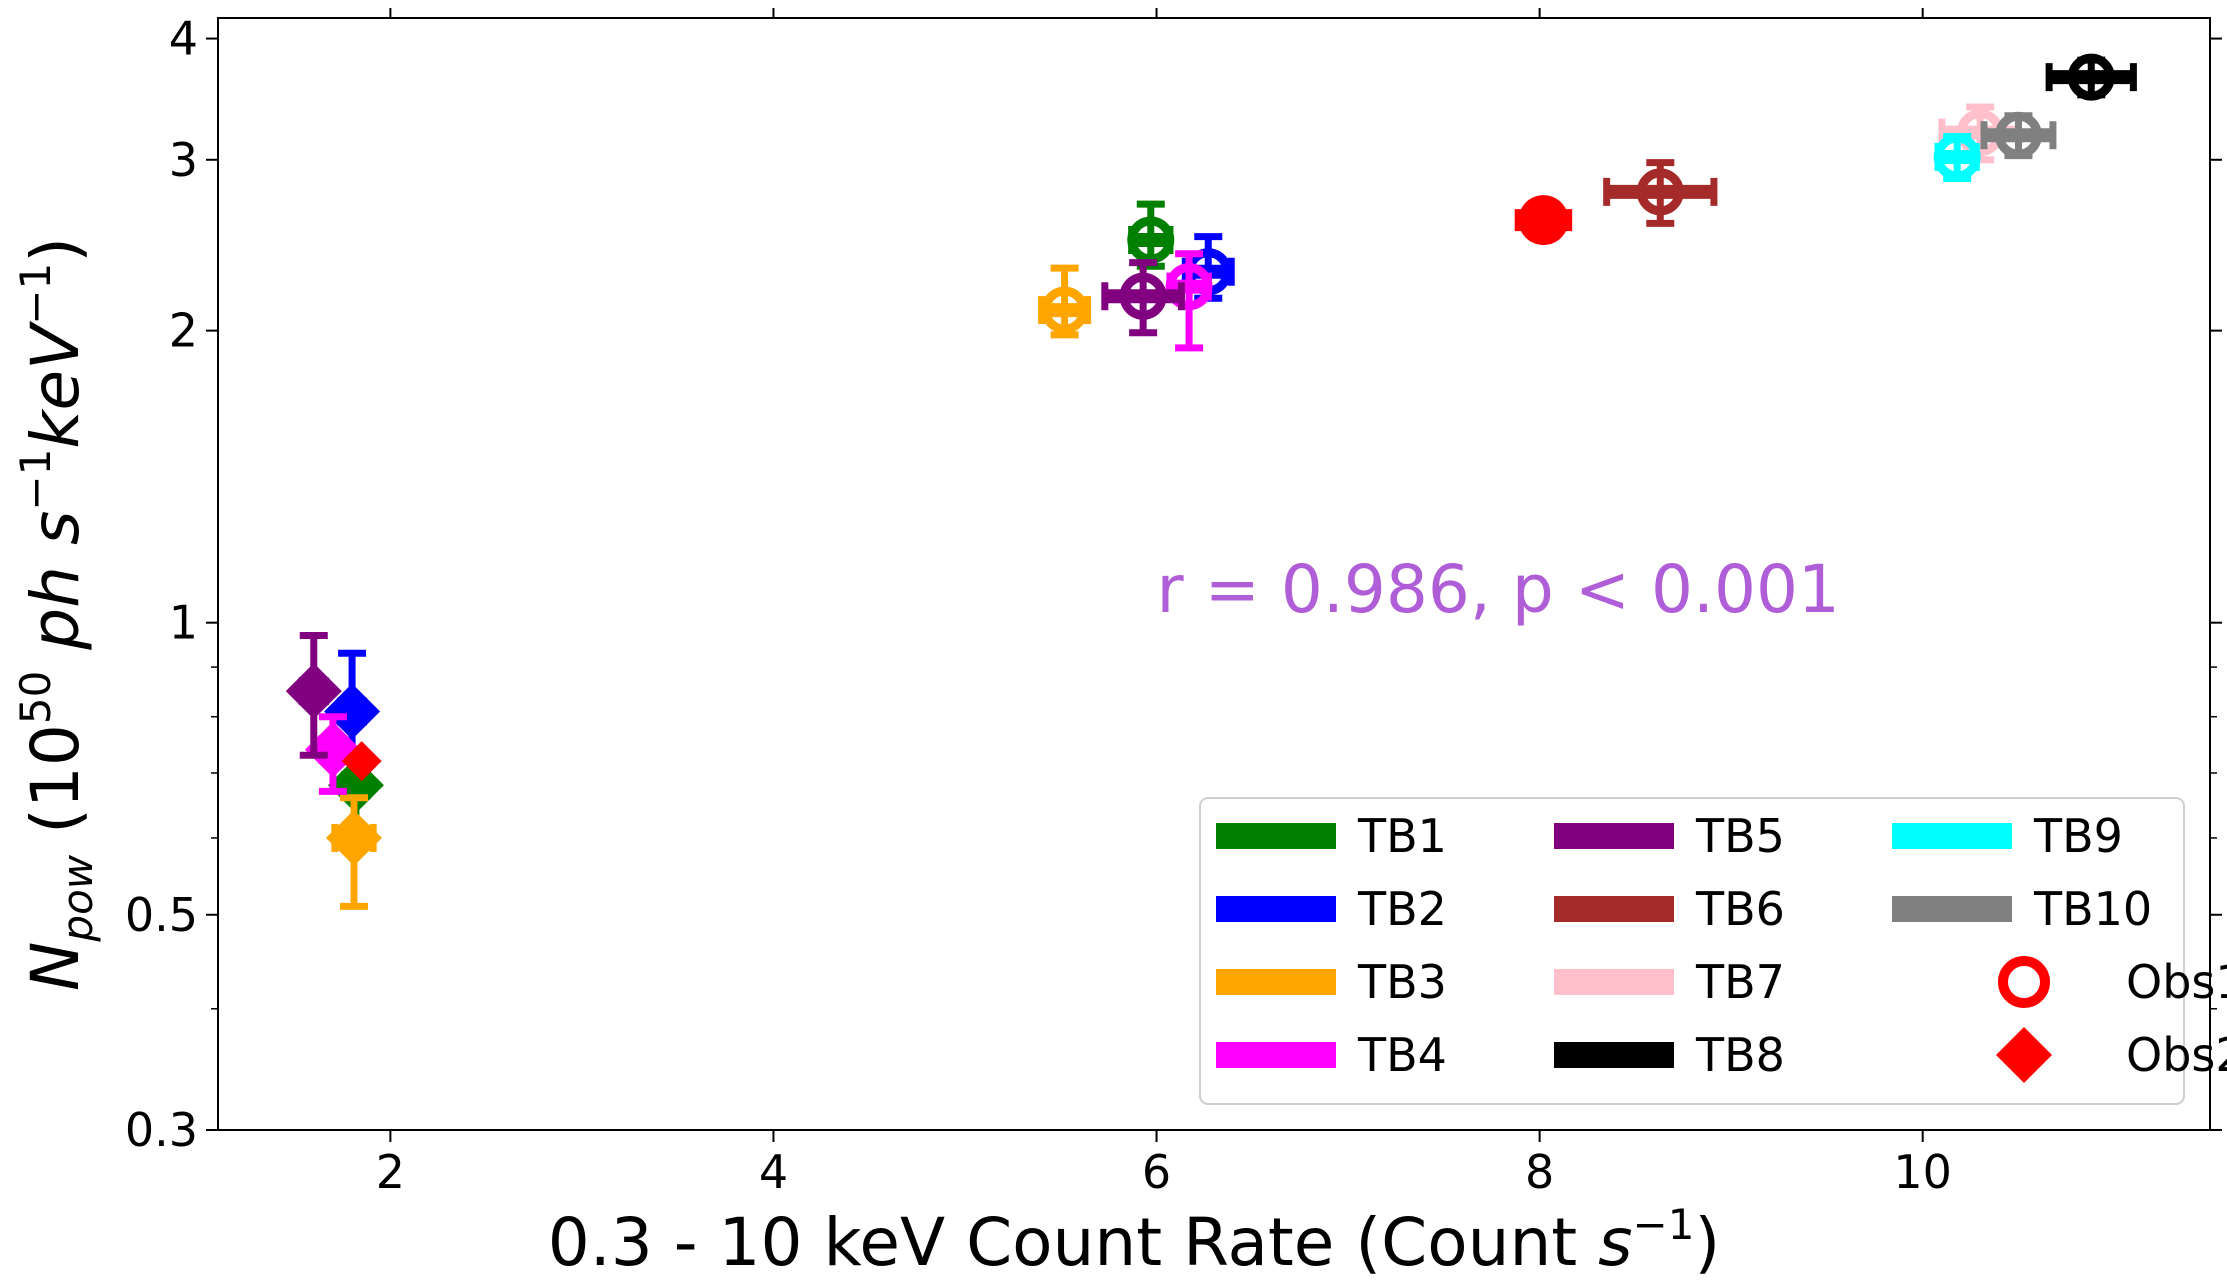 This screenshot has width=2227, height=1283. What do you see at coordinates (56, 614) in the screenshot?
I see `y-axis-label: Npow (1050 ph s−1keV−1)` at bounding box center [56, 614].